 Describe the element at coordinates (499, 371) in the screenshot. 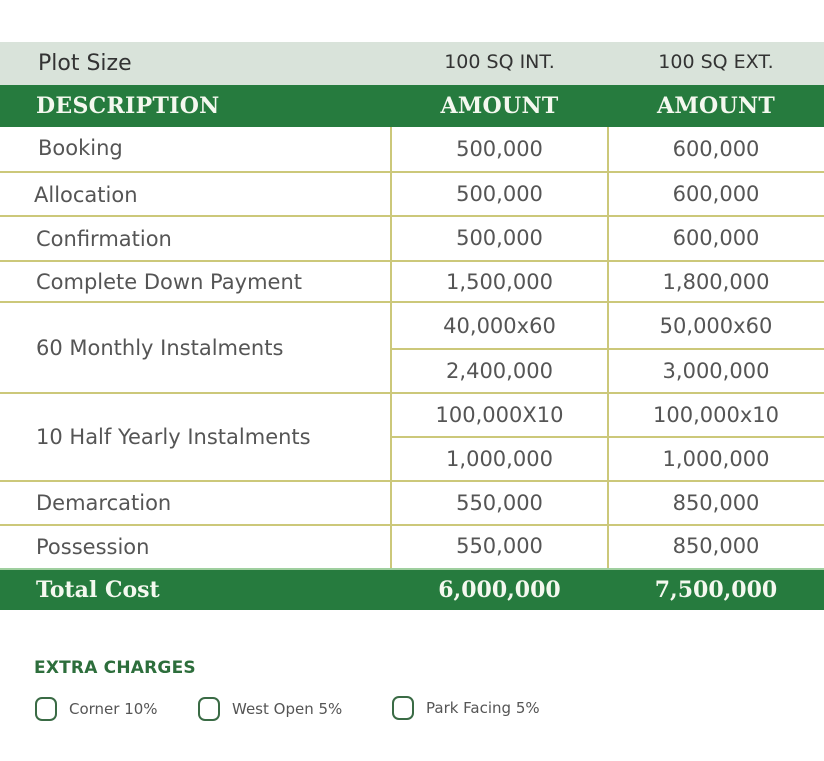

I see `row-subtotal-a: 2,400,000` at that location.